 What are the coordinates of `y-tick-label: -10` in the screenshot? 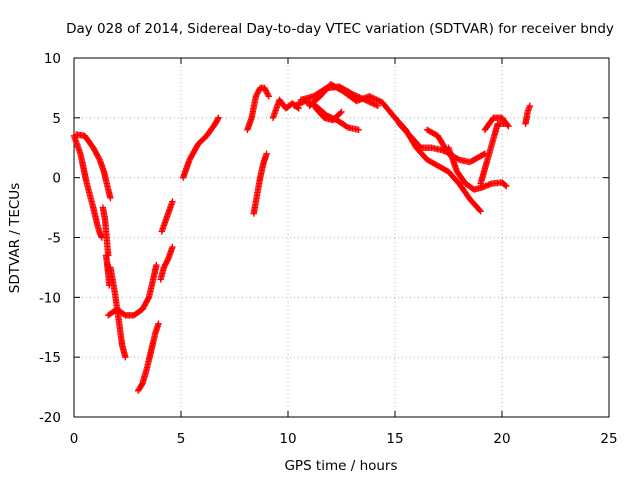 It's located at (50, 298).